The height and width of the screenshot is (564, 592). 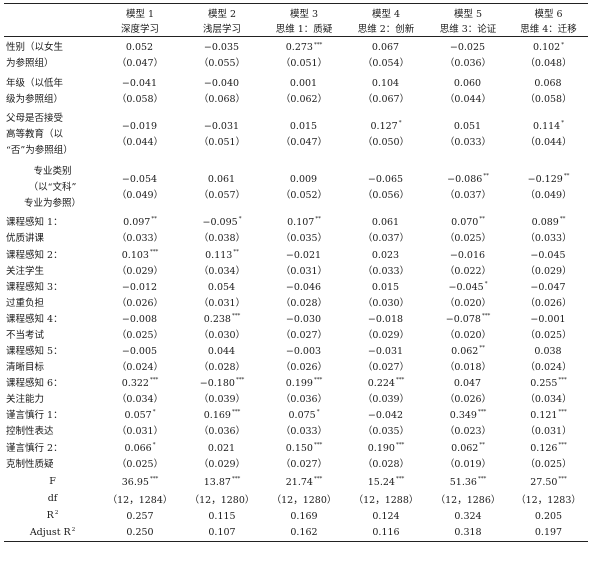 What do you see at coordinates (222, 271) in the screenshot?
I see `standard-error: （0.034）` at bounding box center [222, 271].